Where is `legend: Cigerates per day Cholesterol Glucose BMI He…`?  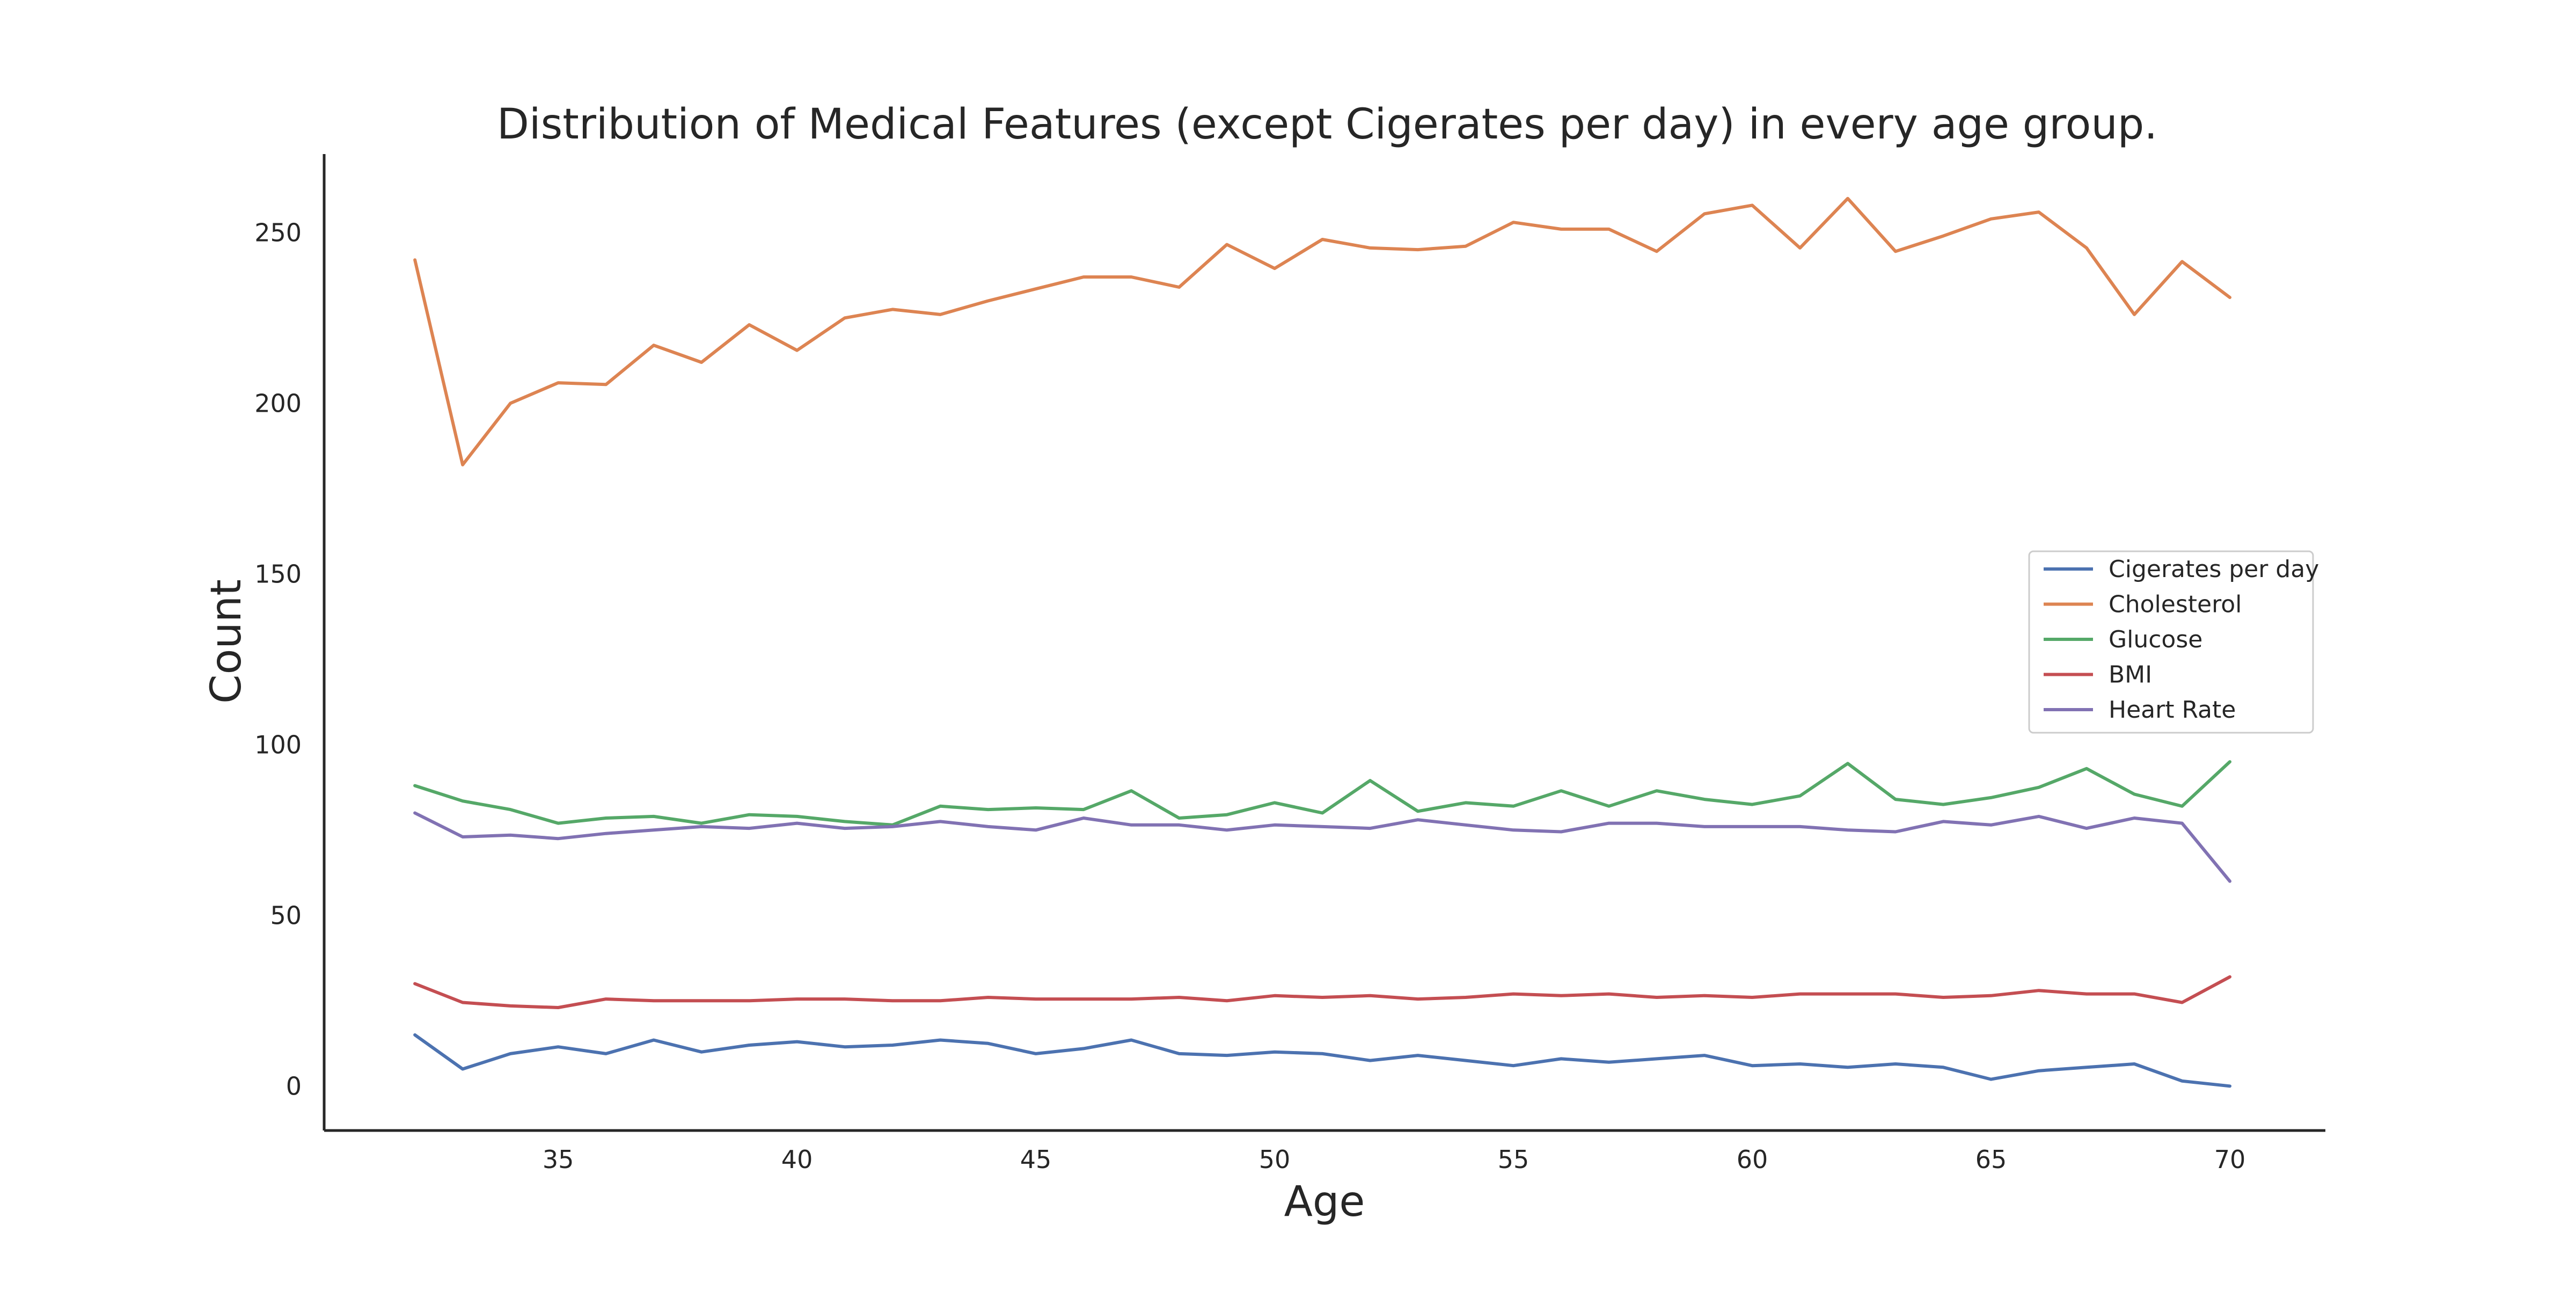 legend: Cigerates per day Cholesterol Glucose BMI He… is located at coordinates (2173, 642).